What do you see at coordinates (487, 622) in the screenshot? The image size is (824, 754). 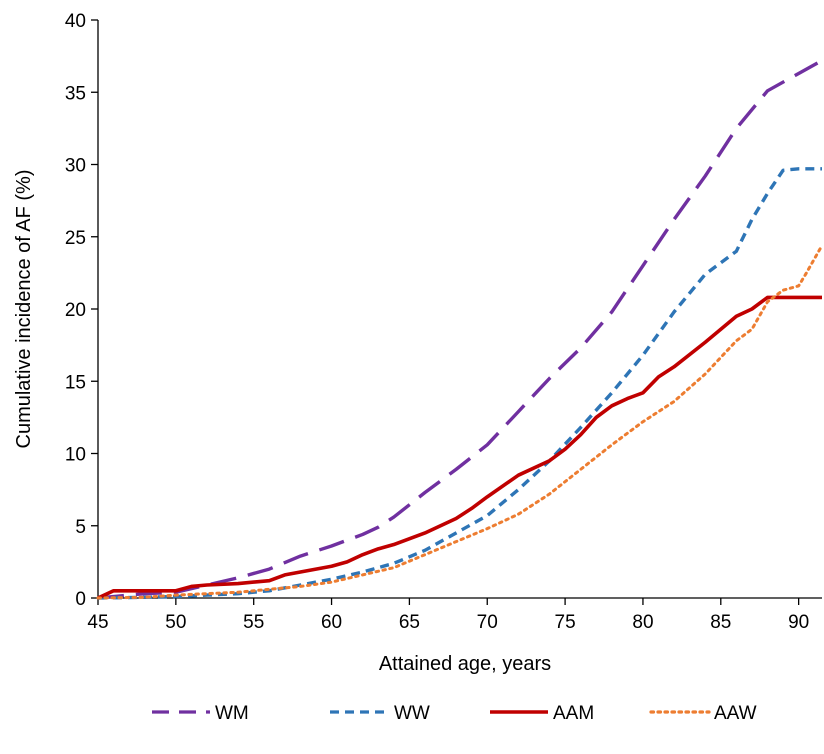 I see `x-tick-label: 70` at bounding box center [487, 622].